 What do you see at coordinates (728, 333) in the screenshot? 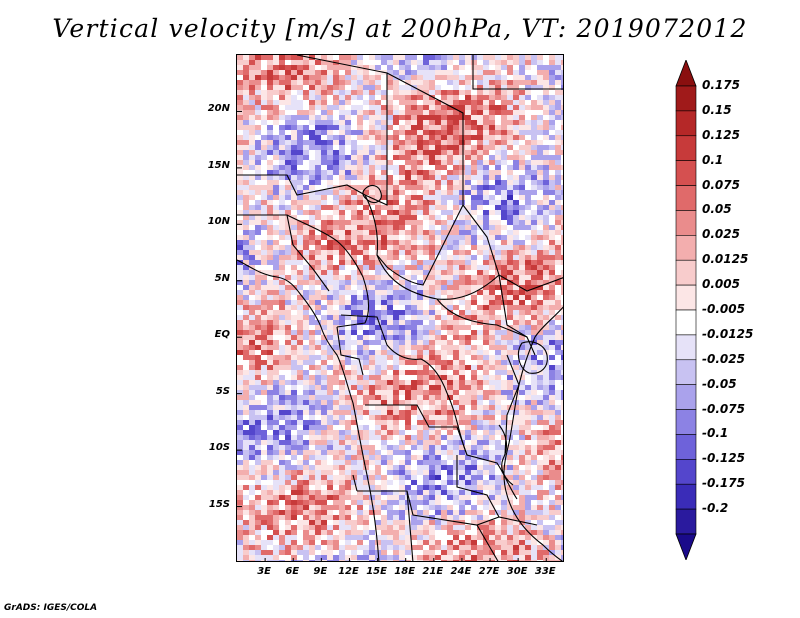
I see `colorbar-label: -0.0125` at bounding box center [728, 333].